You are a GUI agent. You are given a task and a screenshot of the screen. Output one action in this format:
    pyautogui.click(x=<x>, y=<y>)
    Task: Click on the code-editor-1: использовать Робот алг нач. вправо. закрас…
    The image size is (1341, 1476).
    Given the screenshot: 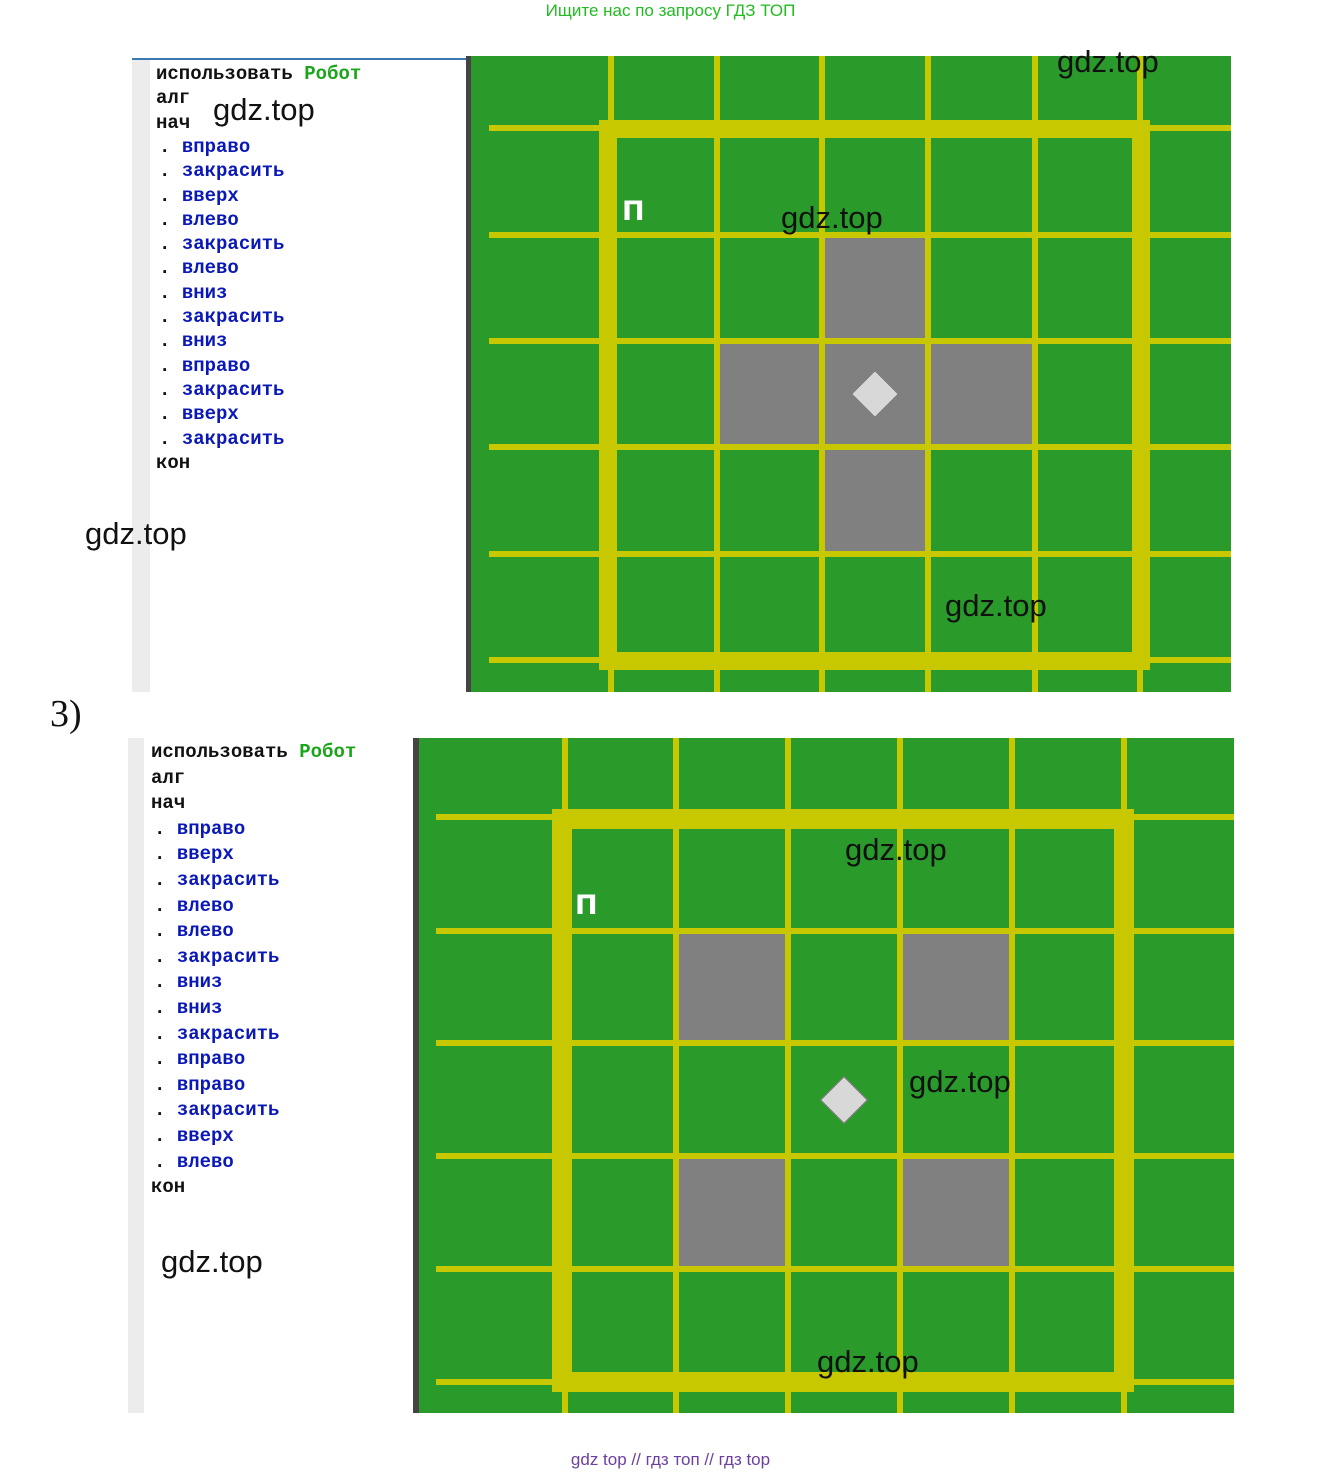 What is the action you would take?
    pyautogui.click(x=300, y=375)
    